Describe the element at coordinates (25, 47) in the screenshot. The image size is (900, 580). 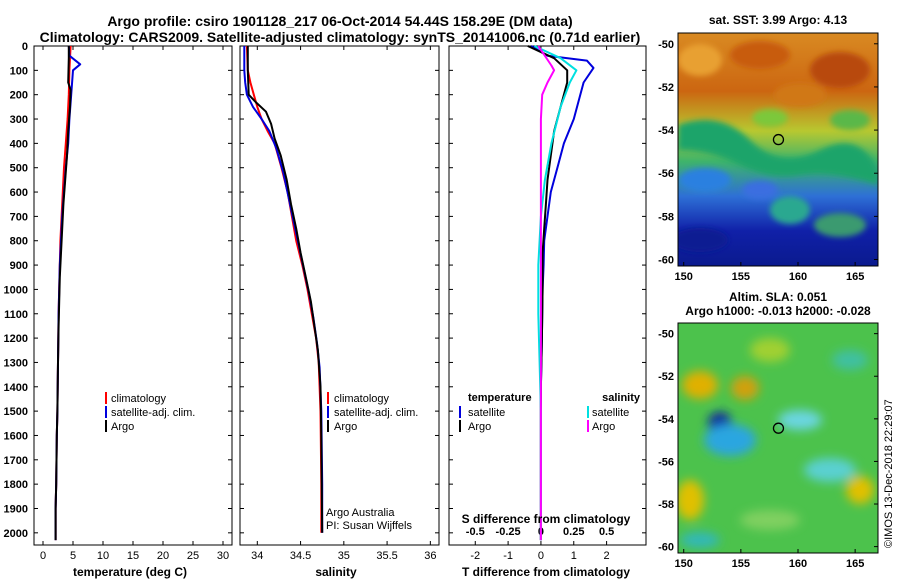
I see `depth-tick-label: 0` at that location.